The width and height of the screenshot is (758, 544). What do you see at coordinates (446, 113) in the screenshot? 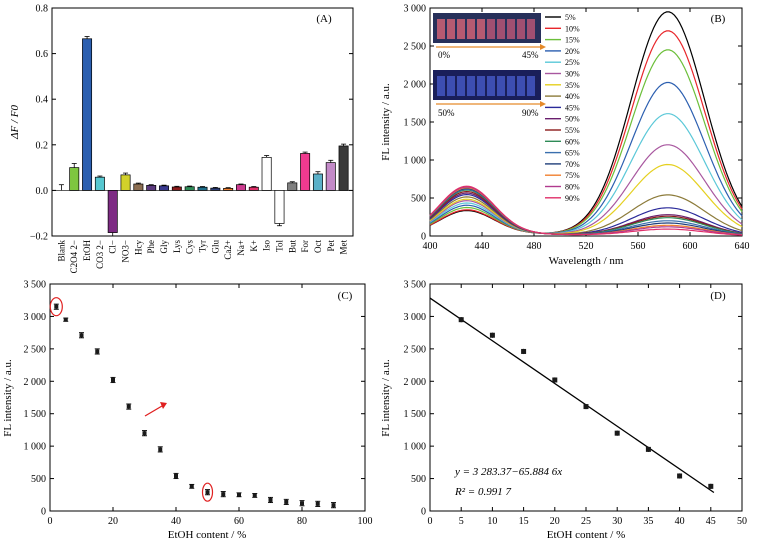
I see `inset-label: 50%` at bounding box center [446, 113].